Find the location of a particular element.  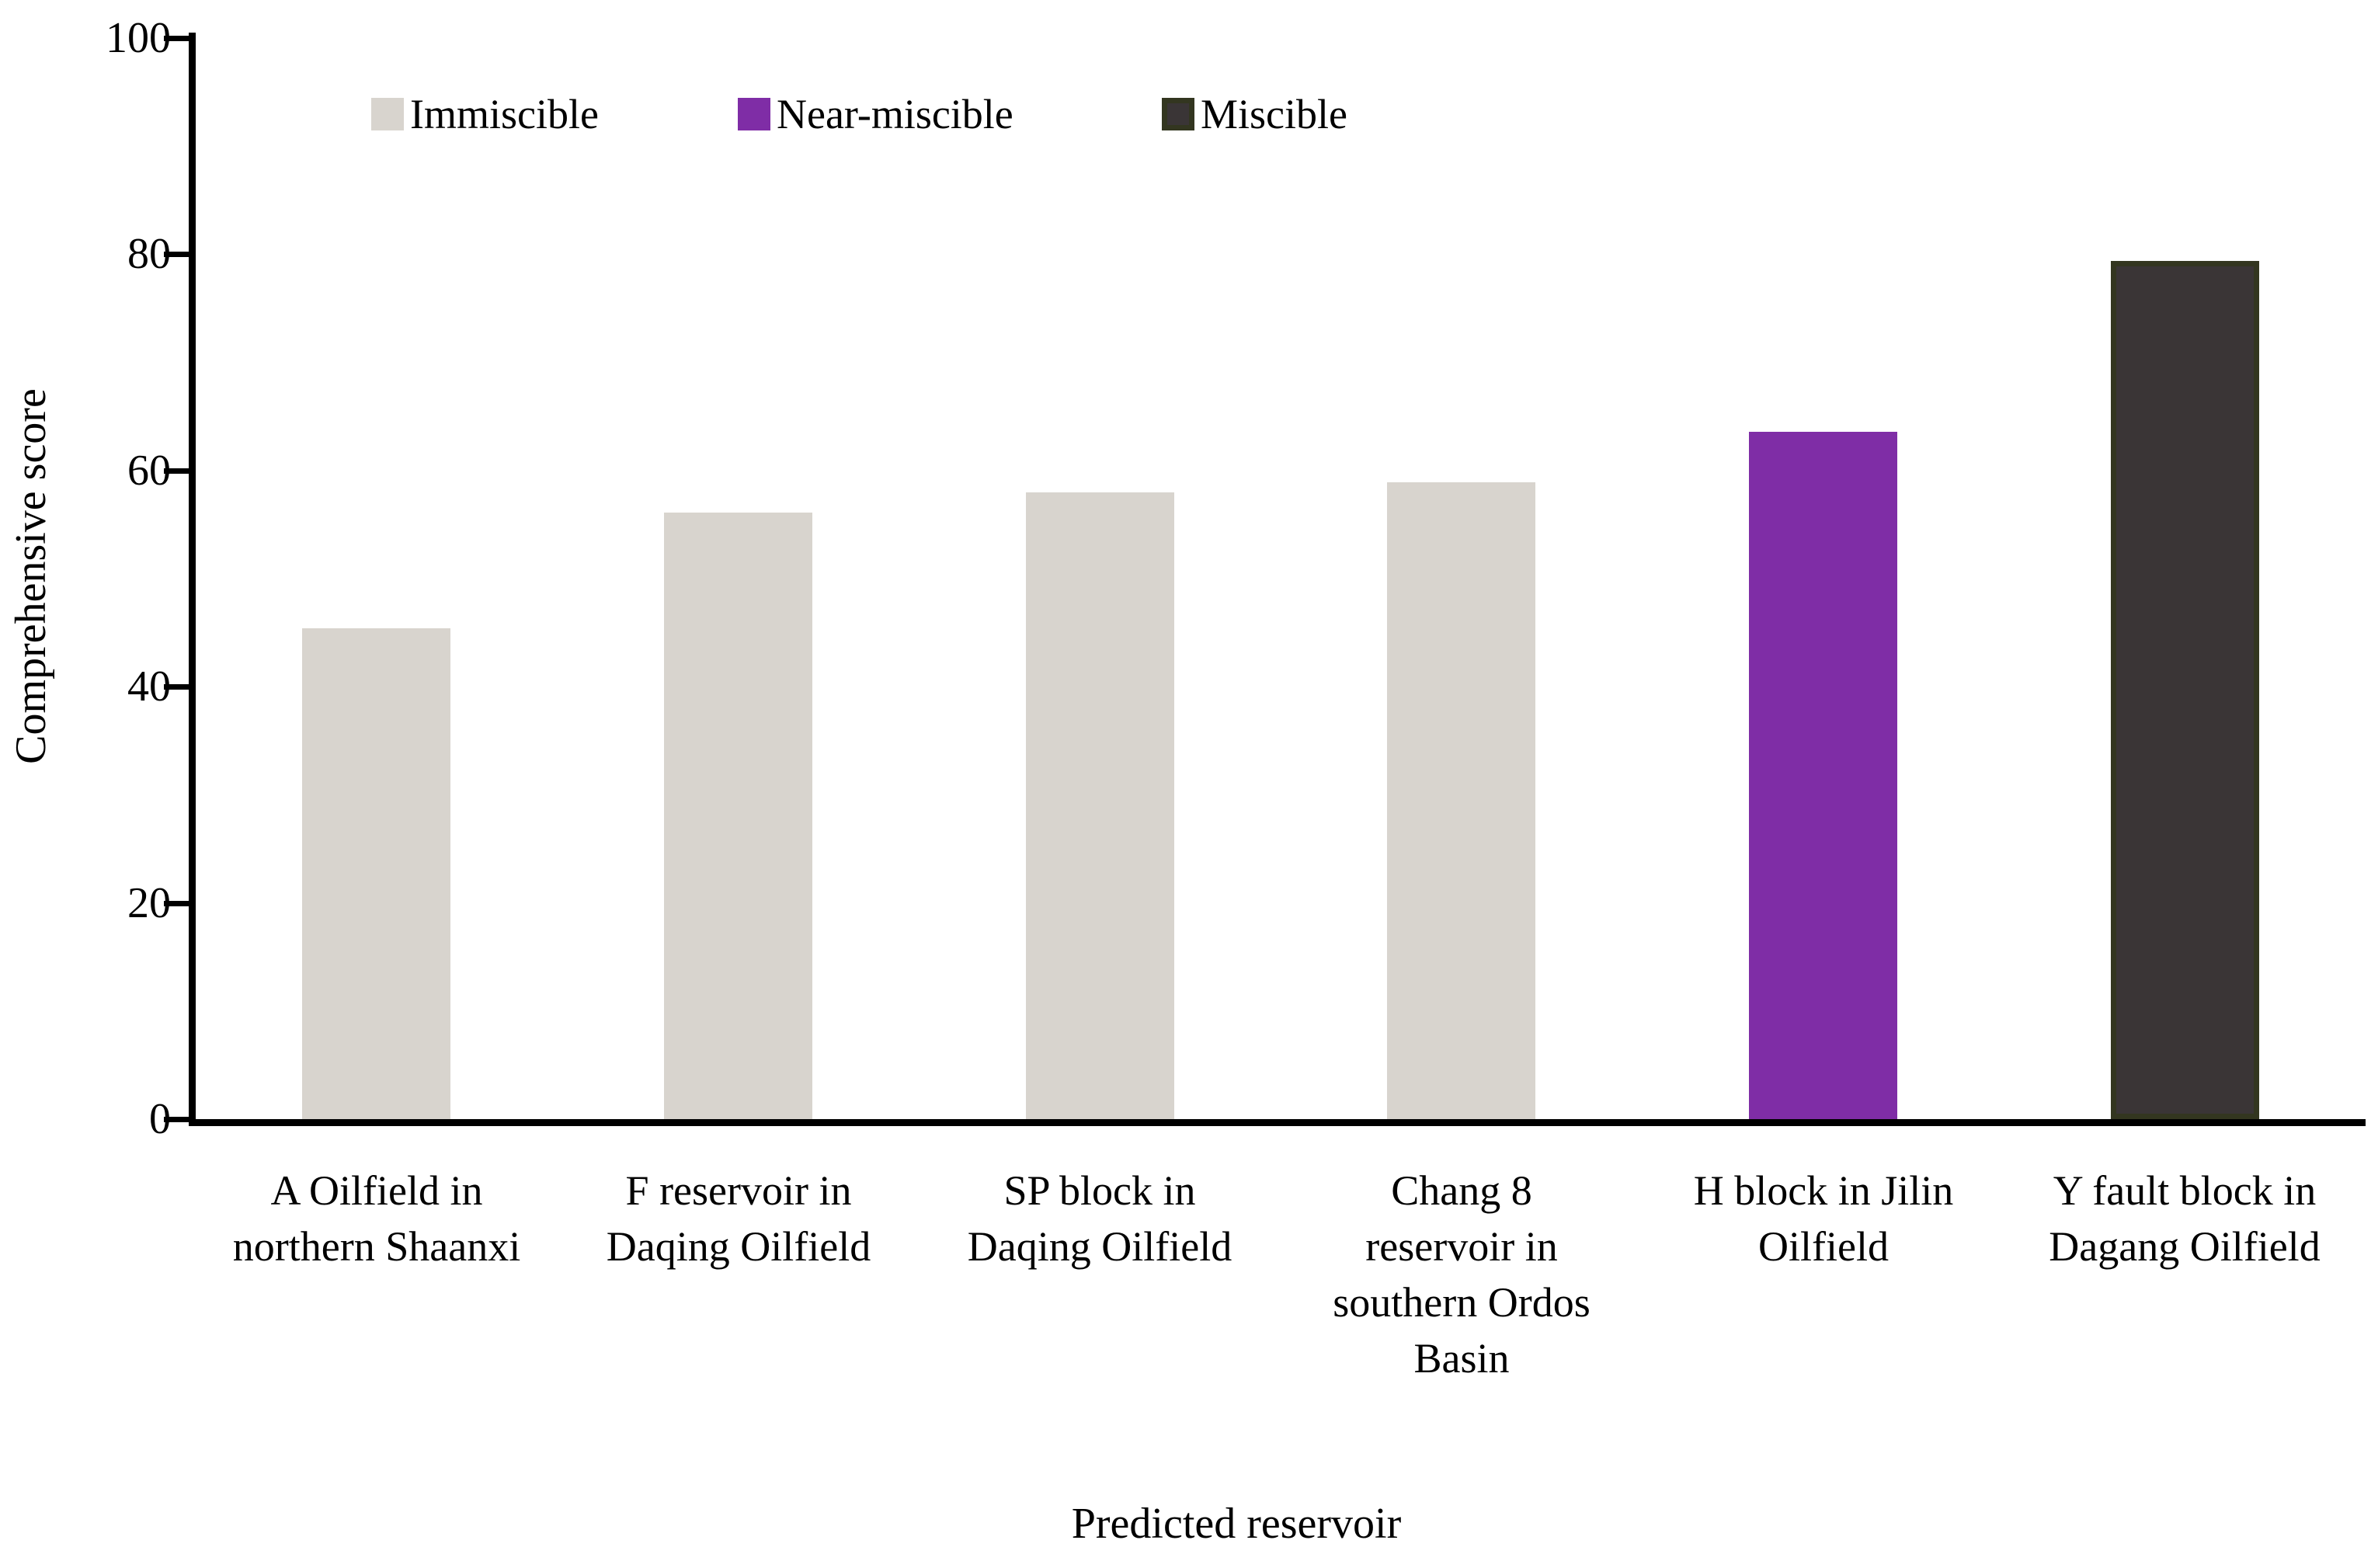

x-category-label-line: Oilfield is located at coordinates (1823, 1246).